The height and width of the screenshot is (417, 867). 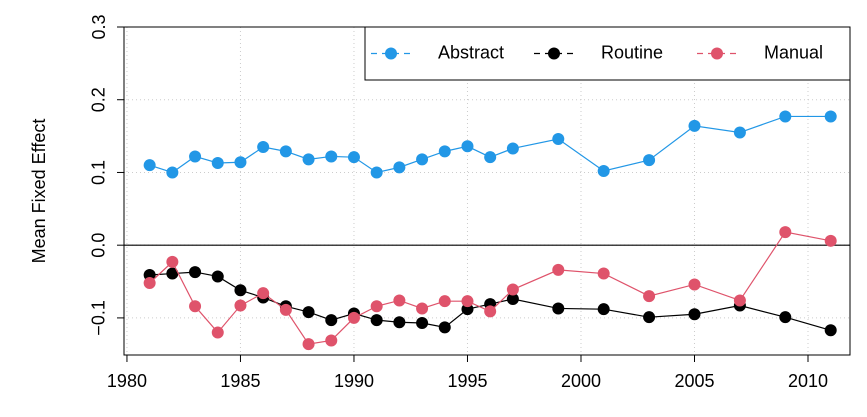 I want to click on legend-box, so click(x=607, y=53).